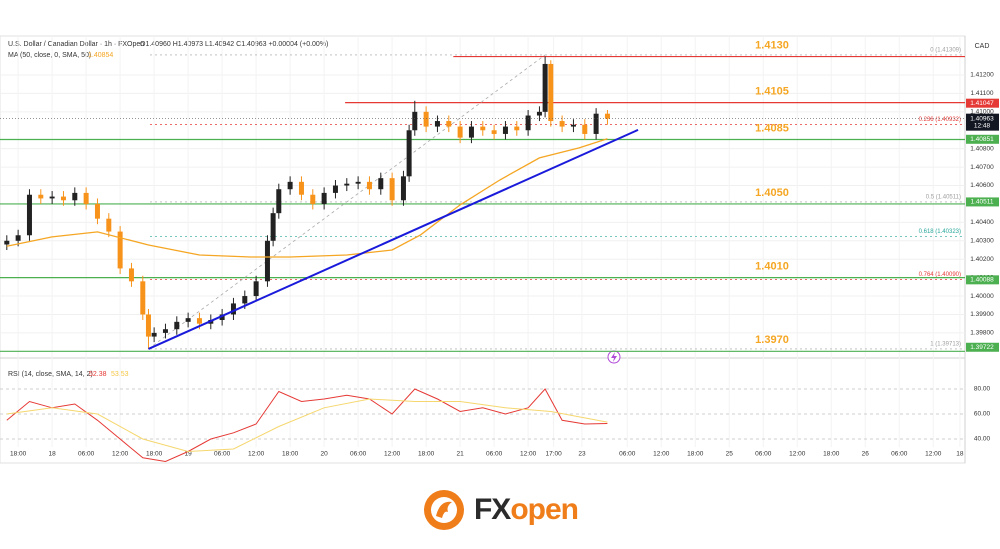 This screenshot has height=549, width=1000. I want to click on y-tick-label: 1.40800, so click(982, 148).